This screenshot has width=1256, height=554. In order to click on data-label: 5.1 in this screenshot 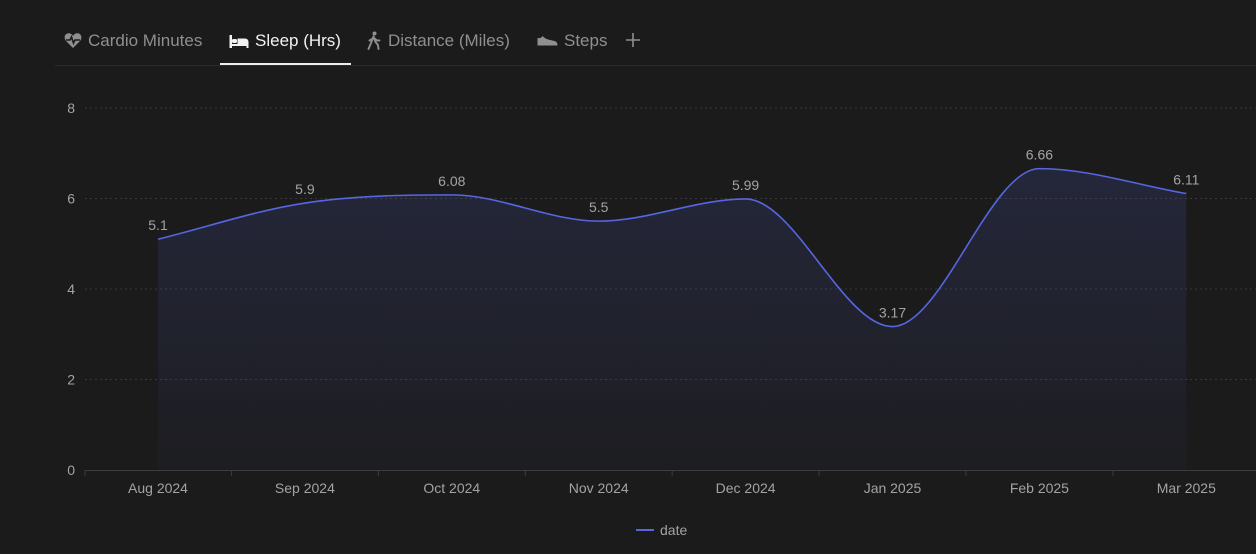, I will do `click(158, 225)`.